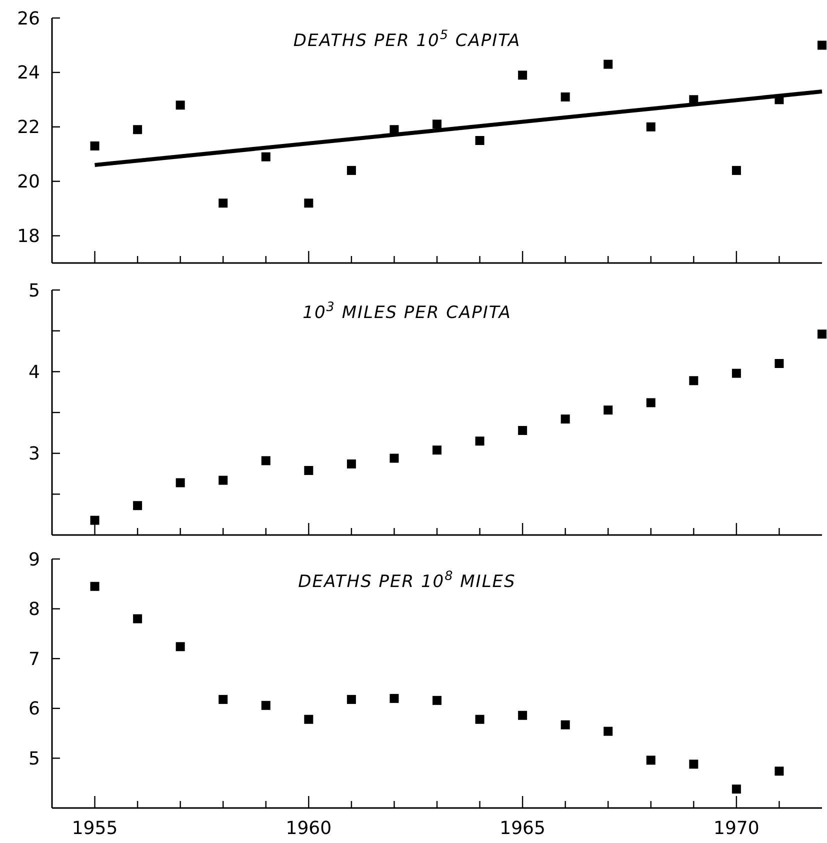 The width and height of the screenshot is (827, 843). I want to click on y-tick-label: 20, so click(28, 182).